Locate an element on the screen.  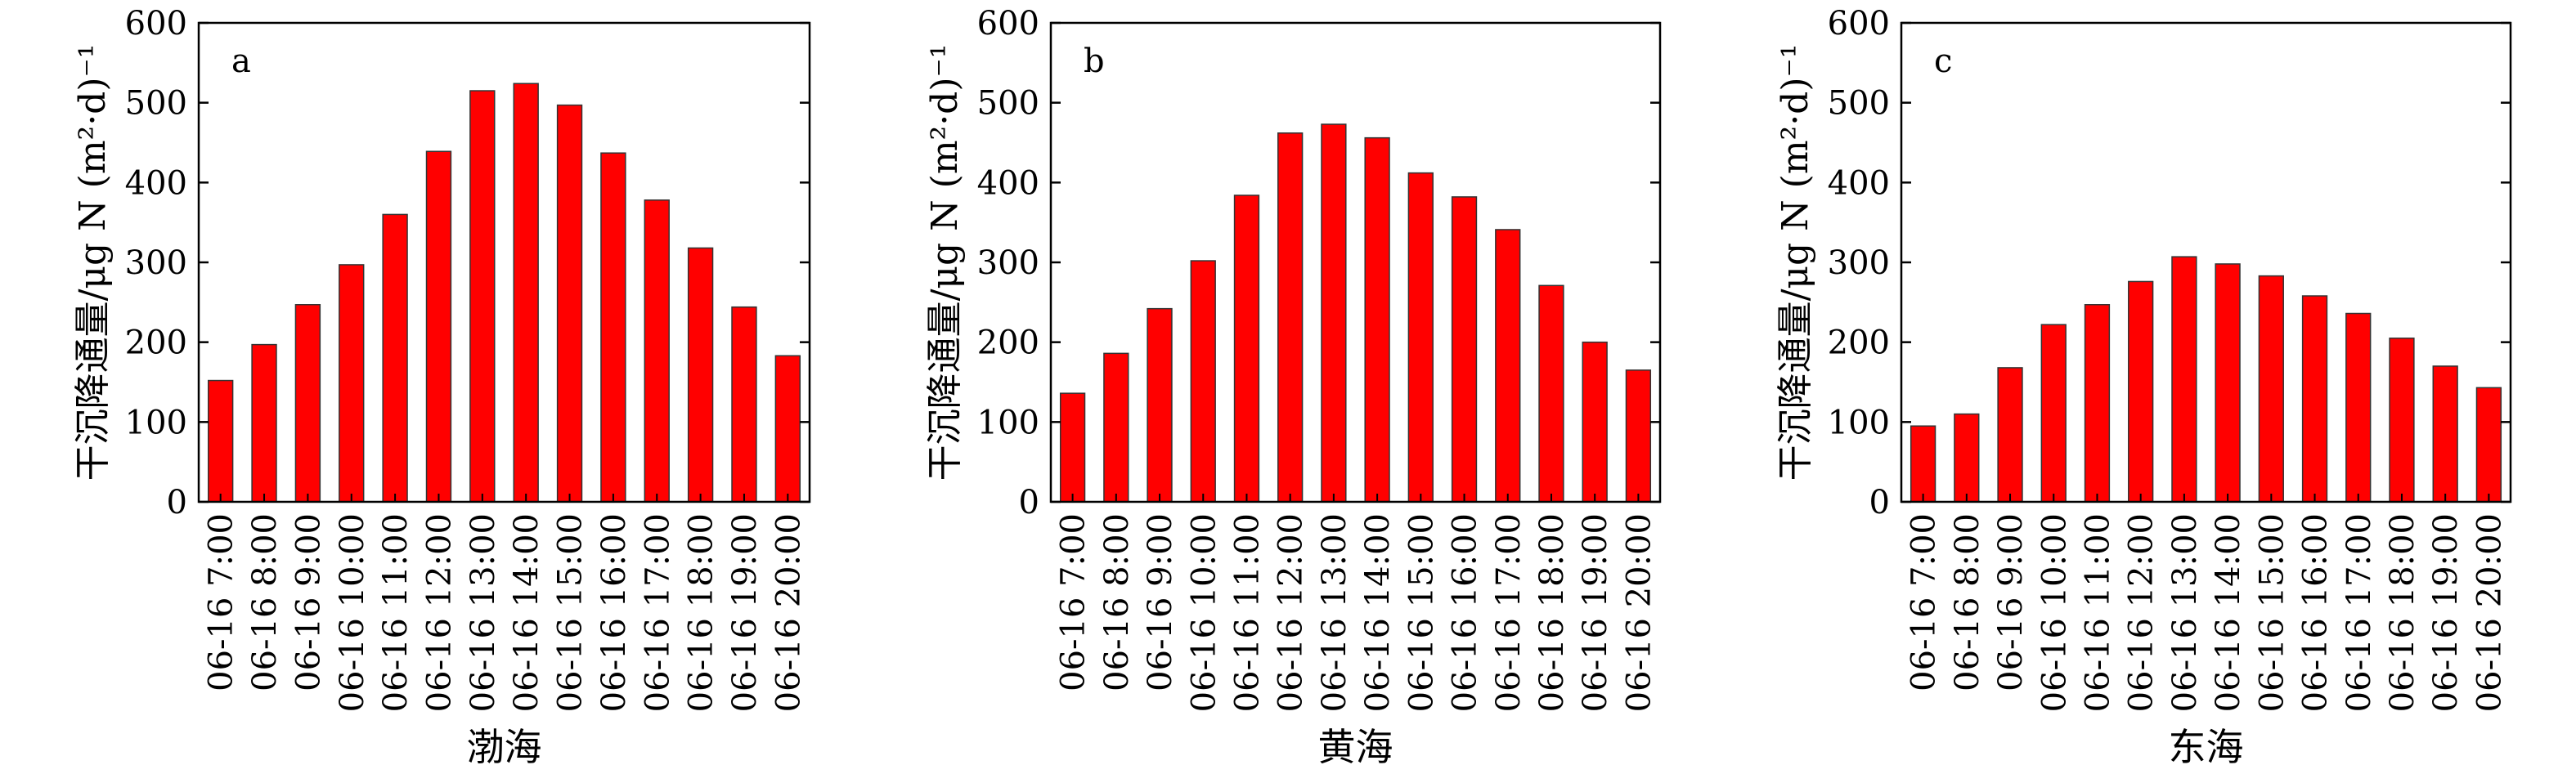
x-category-label: 06-16 15:00 is located at coordinates (571, 612).